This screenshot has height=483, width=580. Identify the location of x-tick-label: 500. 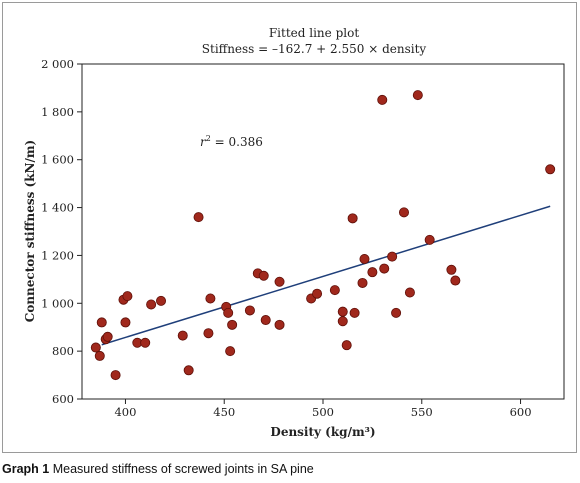
(323, 412).